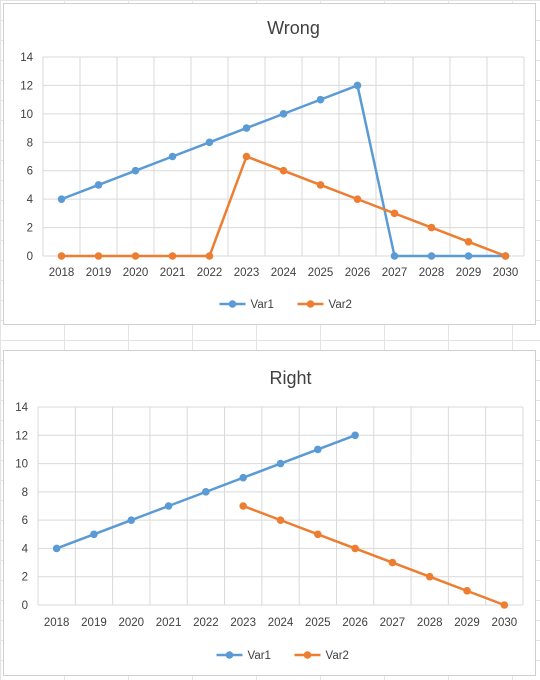 This screenshot has height=680, width=540. What do you see at coordinates (293, 28) in the screenshot?
I see `chart-title: Wrong` at bounding box center [293, 28].